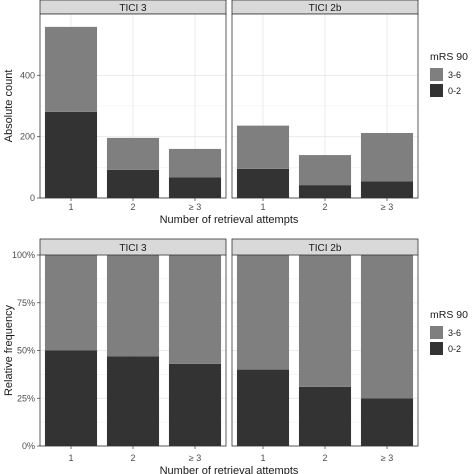  I want to click on y-tick-label: 400, so click(27, 75).